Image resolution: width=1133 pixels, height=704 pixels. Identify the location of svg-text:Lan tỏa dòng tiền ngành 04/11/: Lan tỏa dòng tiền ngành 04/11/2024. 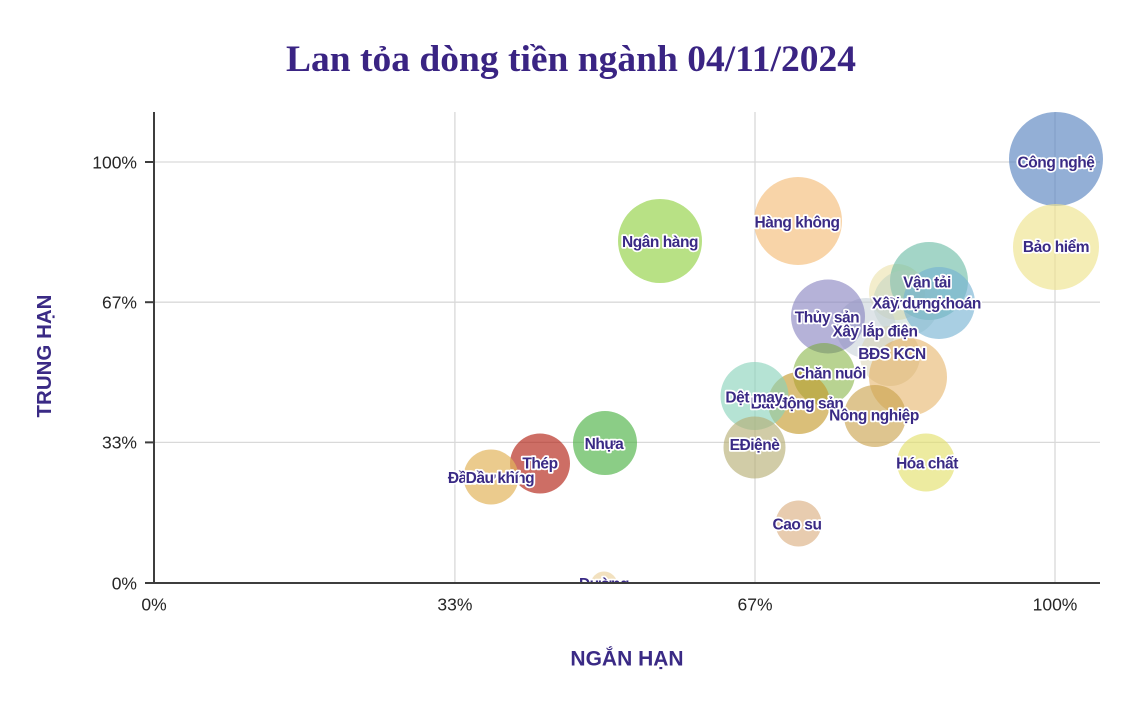
(571, 59).